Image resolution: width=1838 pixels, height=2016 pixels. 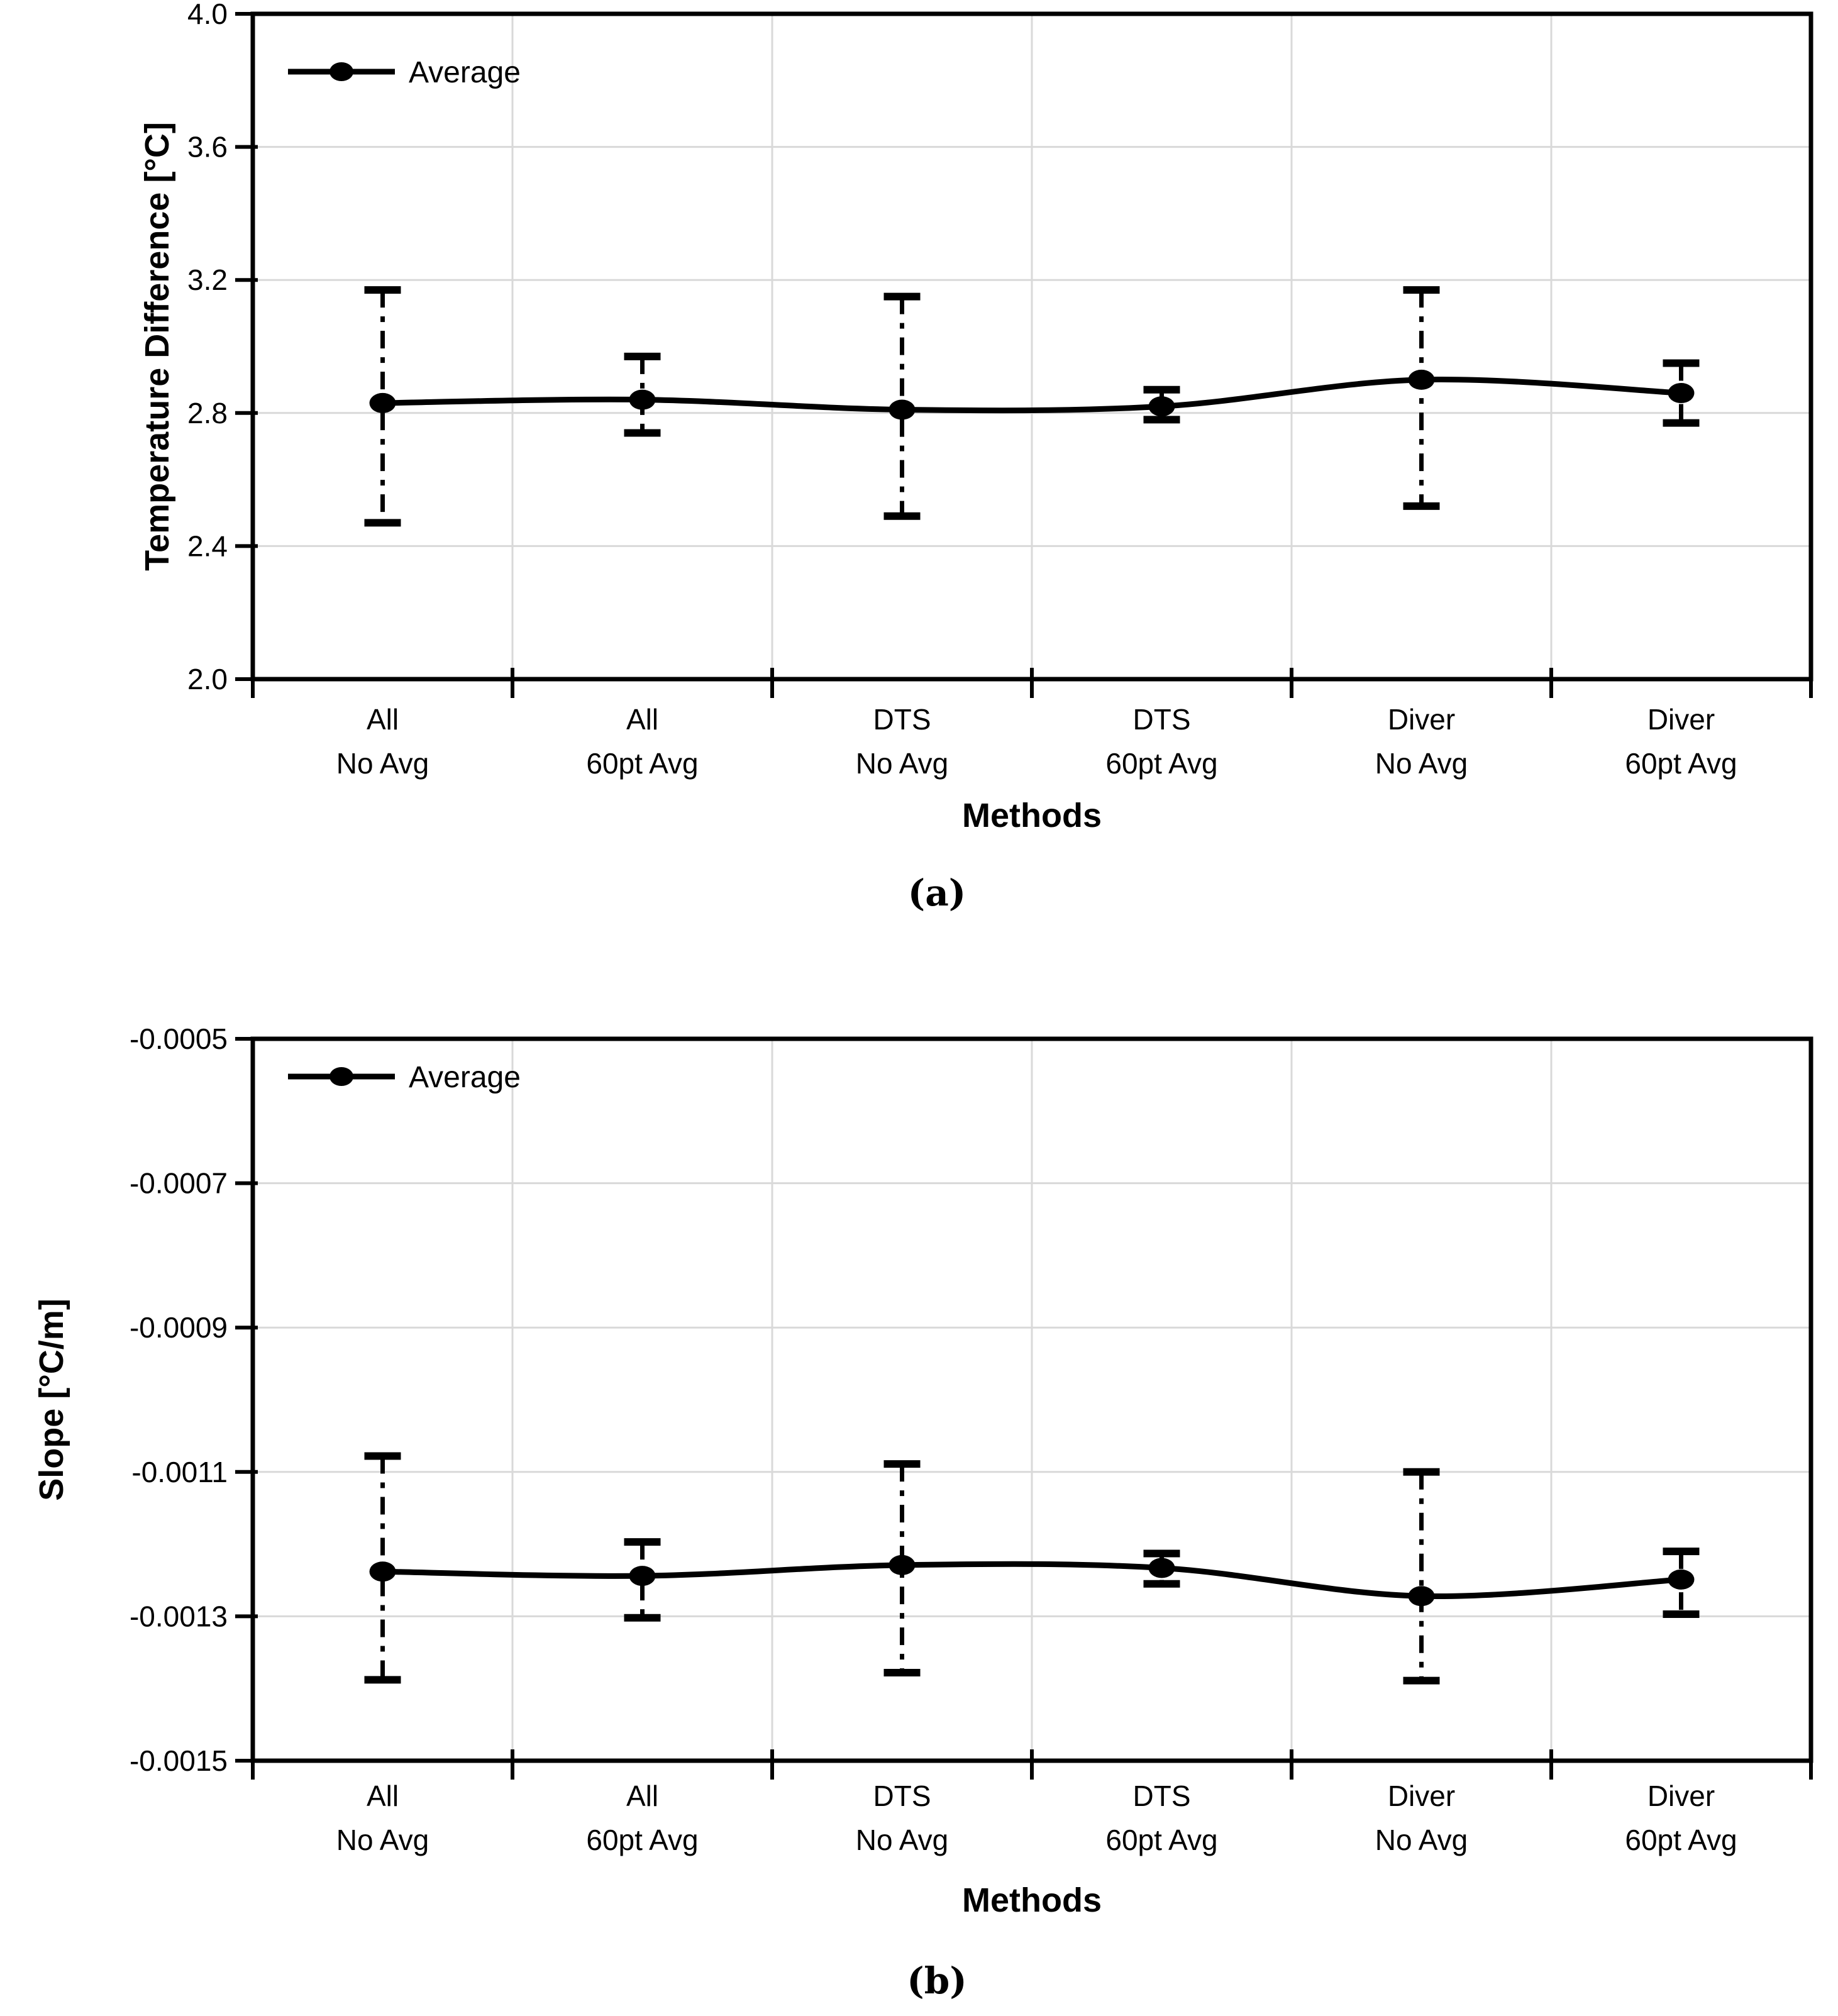 I want to click on y-tick-label: -0.0011, so click(x=179, y=1472).